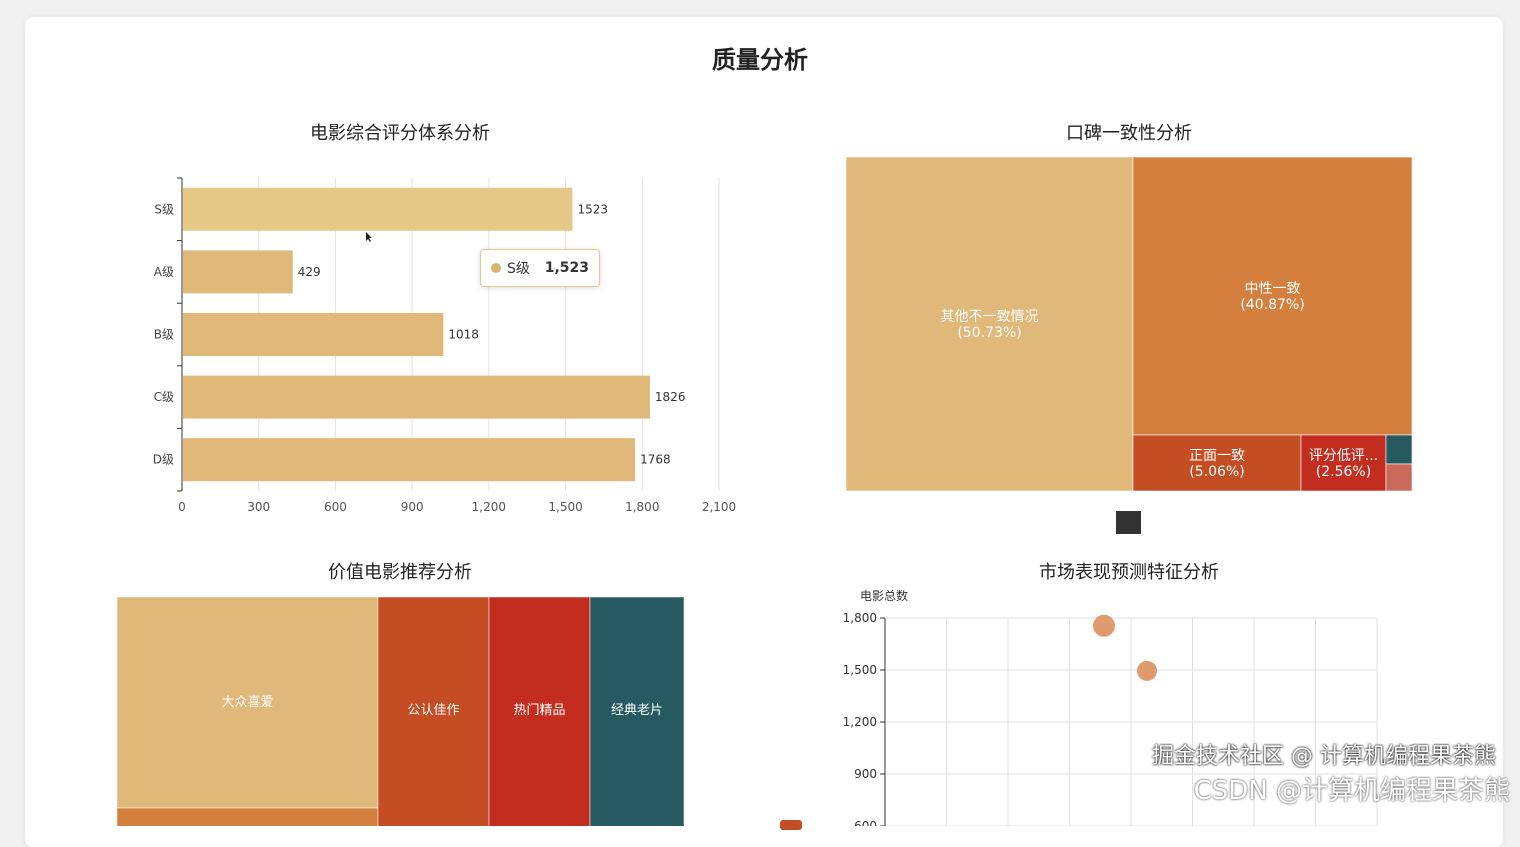 The height and width of the screenshot is (847, 1520). I want to click on tooltip-label: S级, so click(518, 269).